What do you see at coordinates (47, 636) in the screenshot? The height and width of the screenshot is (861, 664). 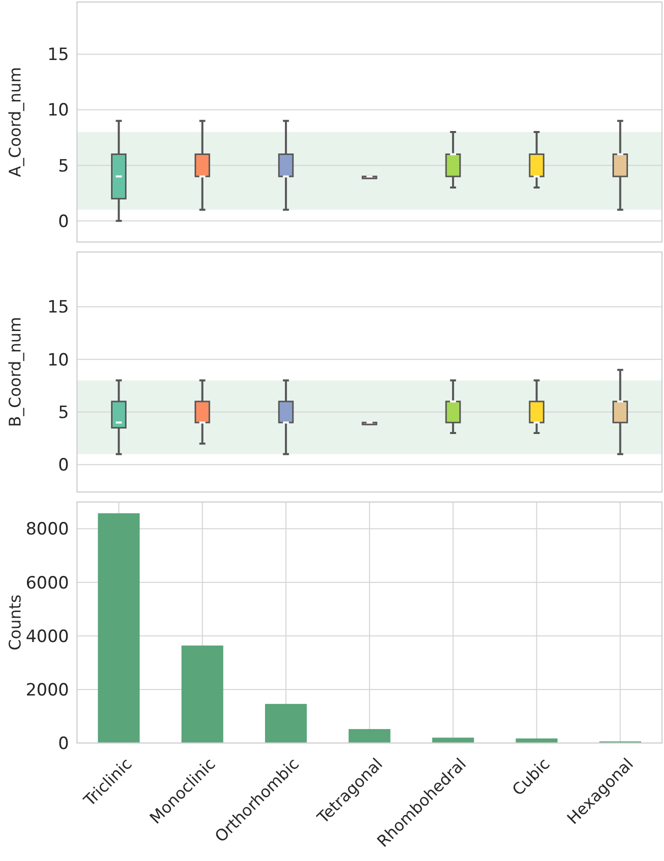 I see `y-tick-label: 4000` at bounding box center [47, 636].